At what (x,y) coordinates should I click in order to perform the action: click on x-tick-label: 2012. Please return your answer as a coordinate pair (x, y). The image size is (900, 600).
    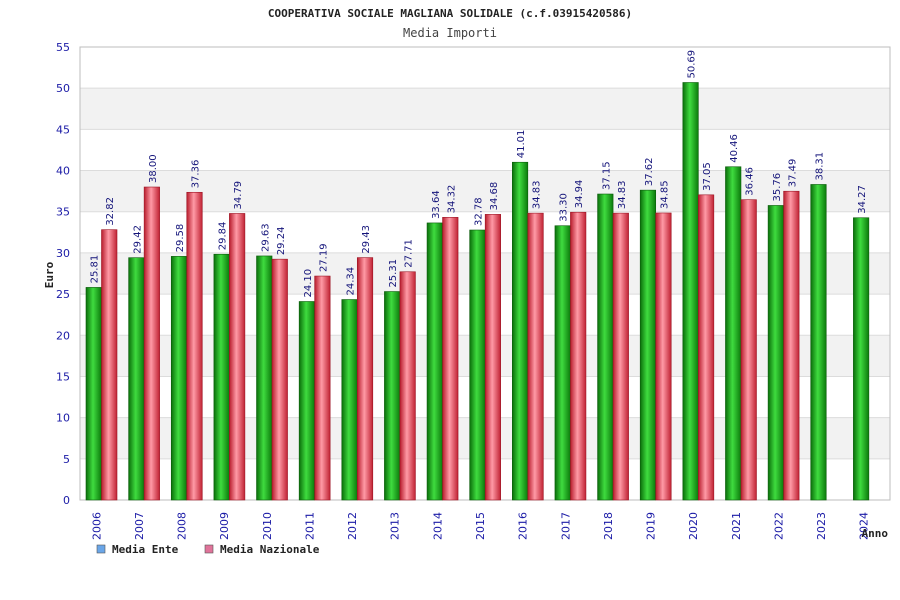
    Looking at the image, I should click on (352, 526).